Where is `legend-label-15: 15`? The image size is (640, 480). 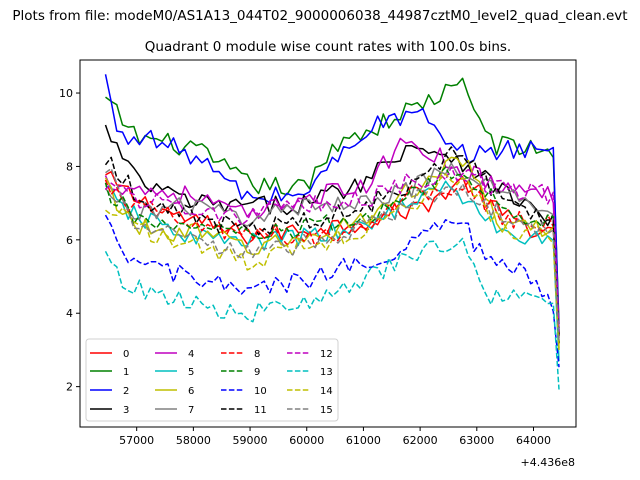
legend-label-15: 15 is located at coordinates (326, 410).